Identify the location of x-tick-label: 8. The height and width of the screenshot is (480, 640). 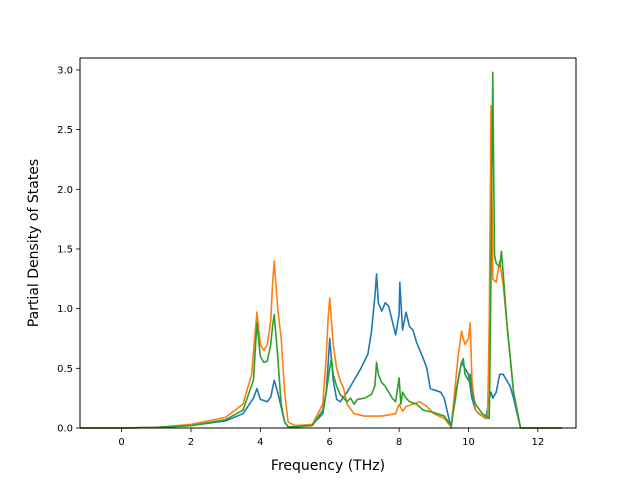
(399, 442).